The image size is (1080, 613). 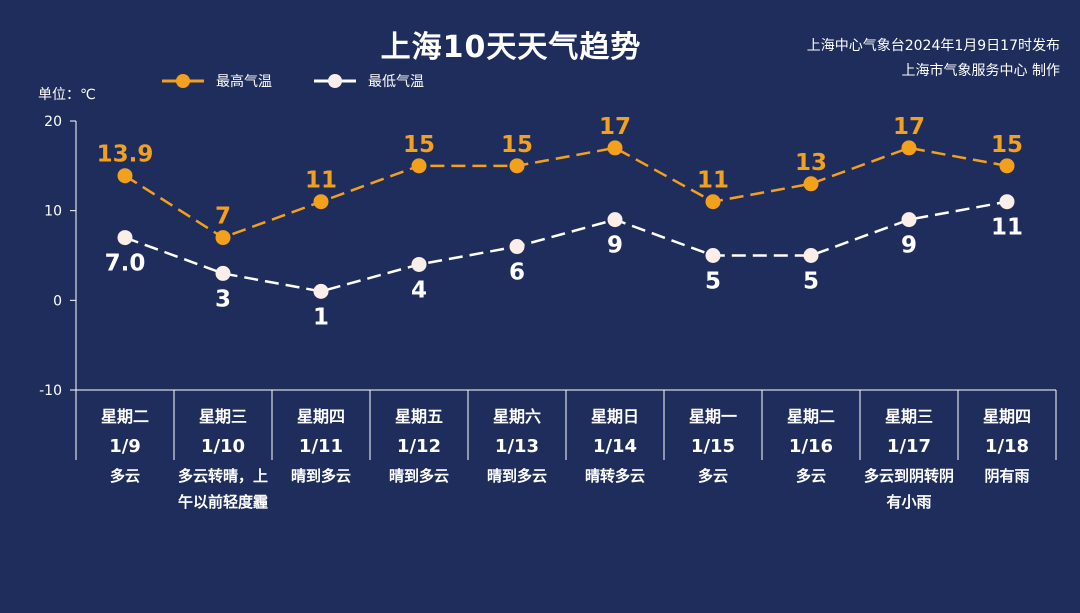 What do you see at coordinates (396, 82) in the screenshot?
I see `legend-low-label: 最低气温` at bounding box center [396, 82].